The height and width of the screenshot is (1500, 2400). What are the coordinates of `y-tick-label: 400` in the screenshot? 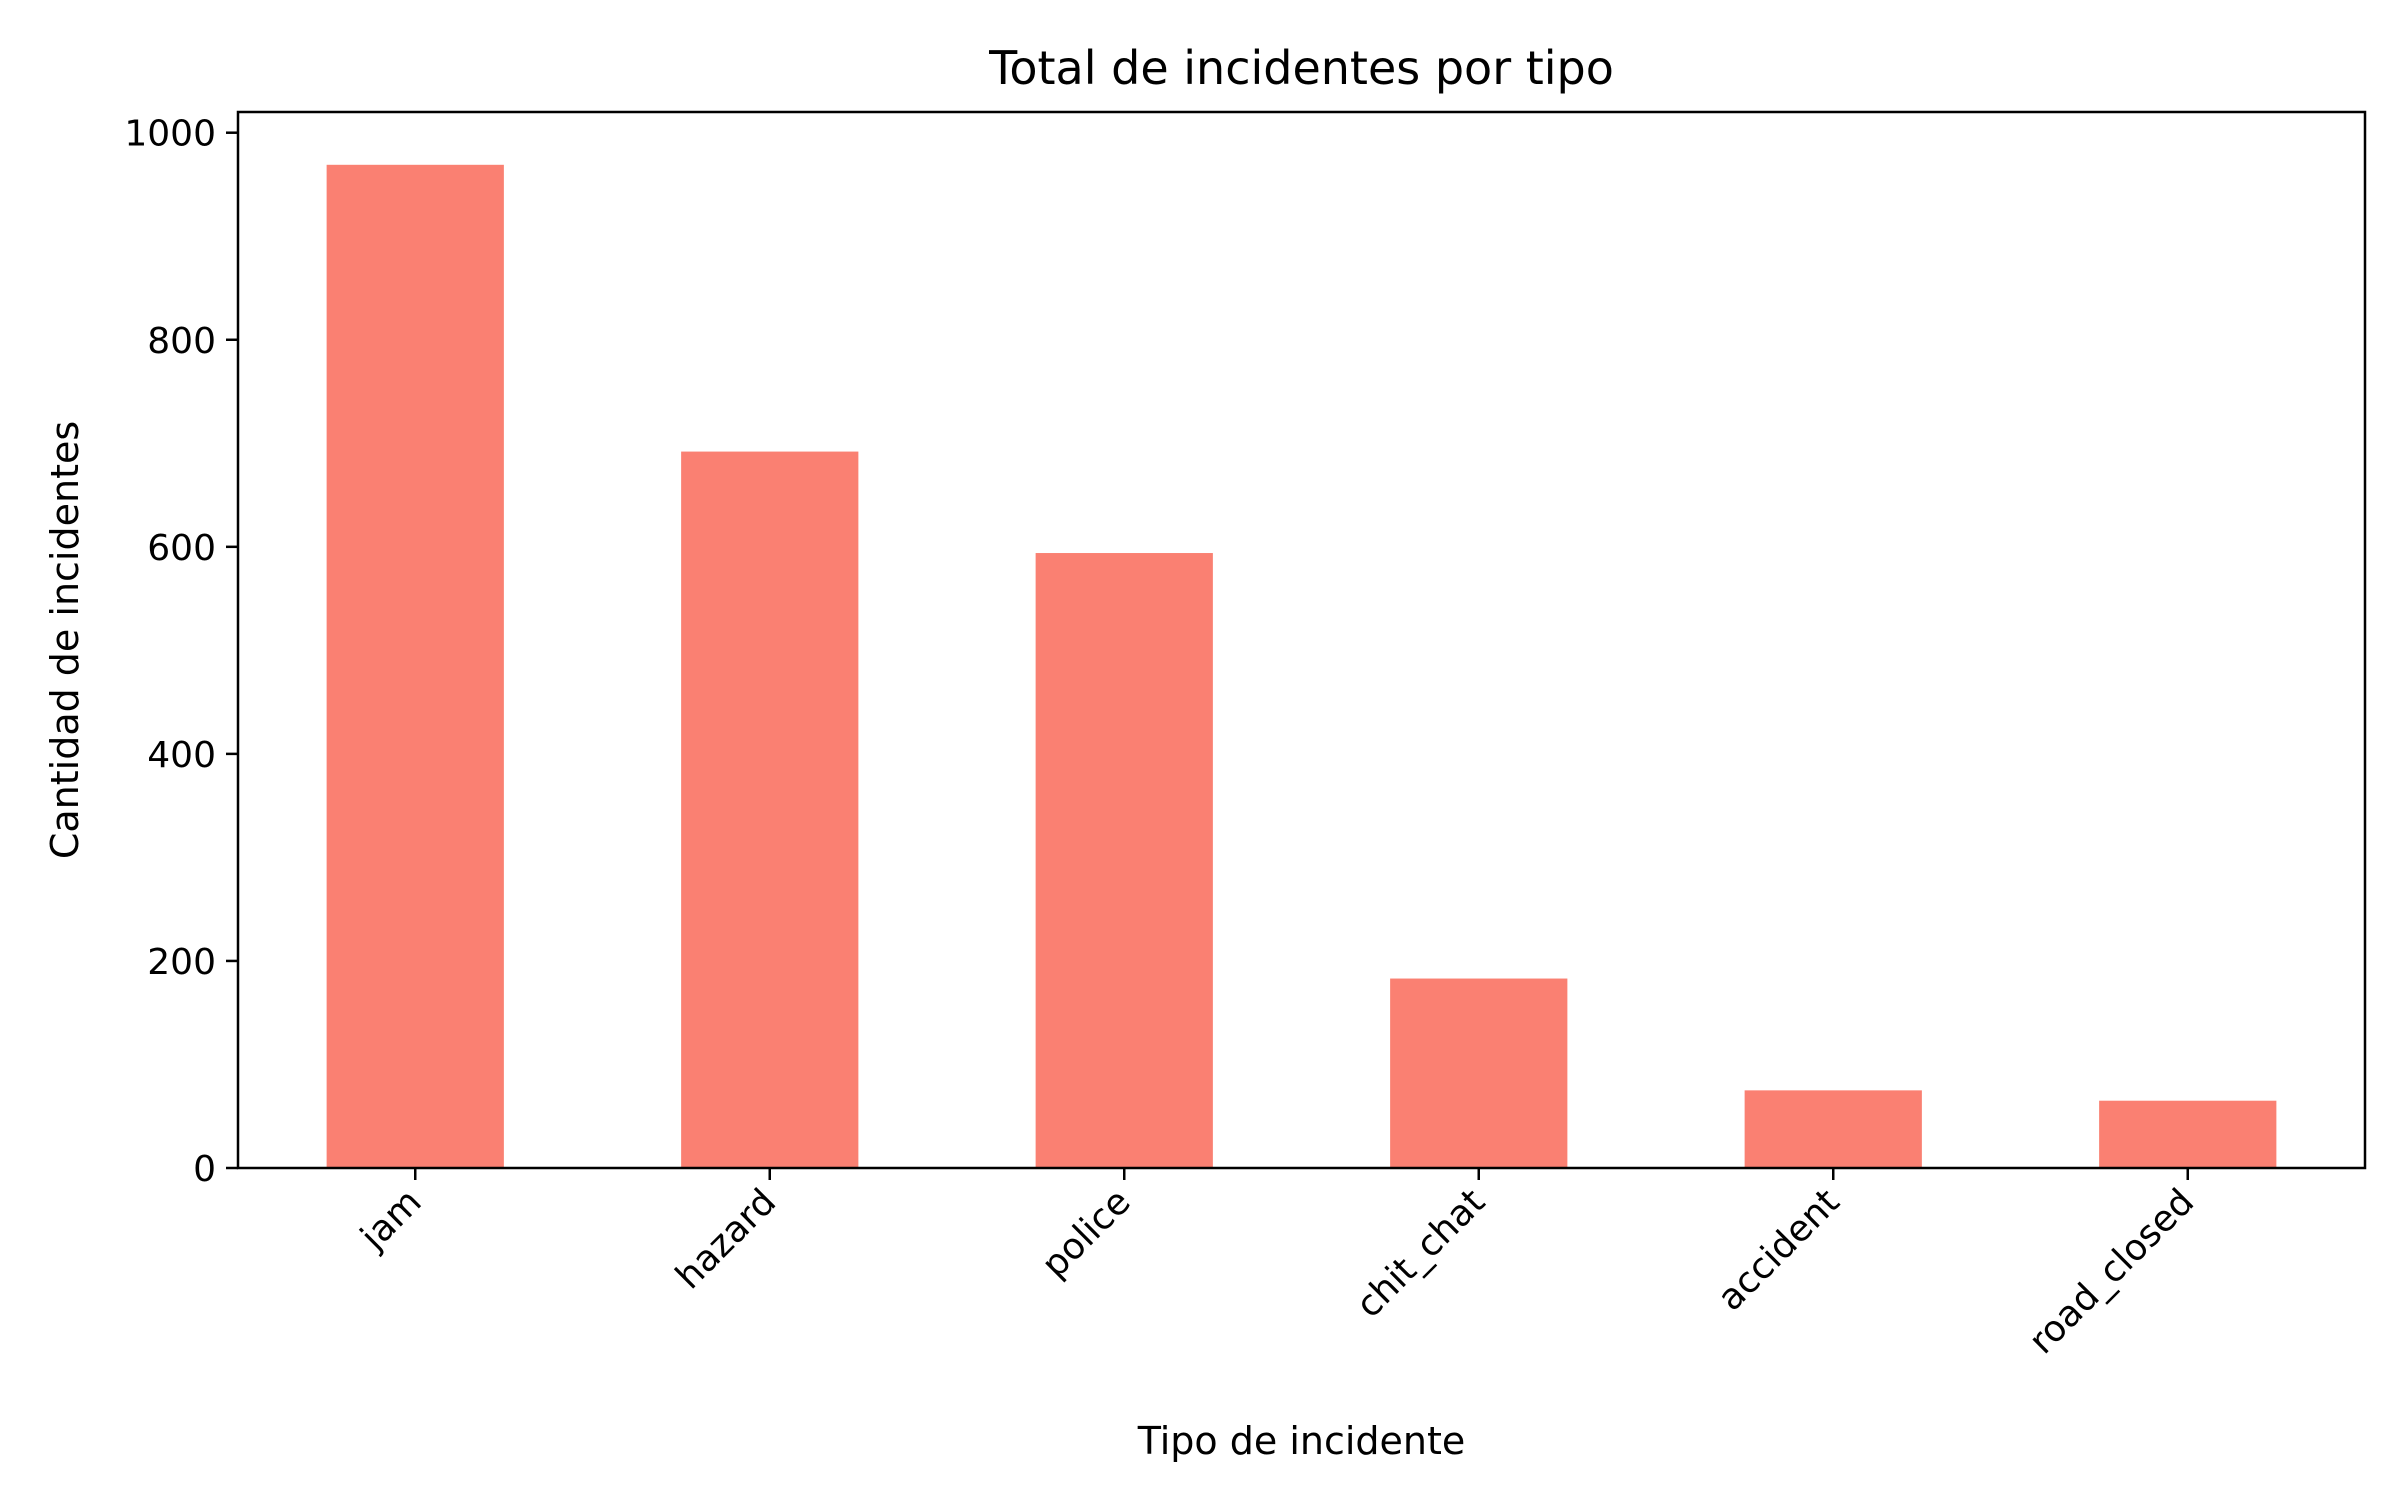 It's located at (181, 755).